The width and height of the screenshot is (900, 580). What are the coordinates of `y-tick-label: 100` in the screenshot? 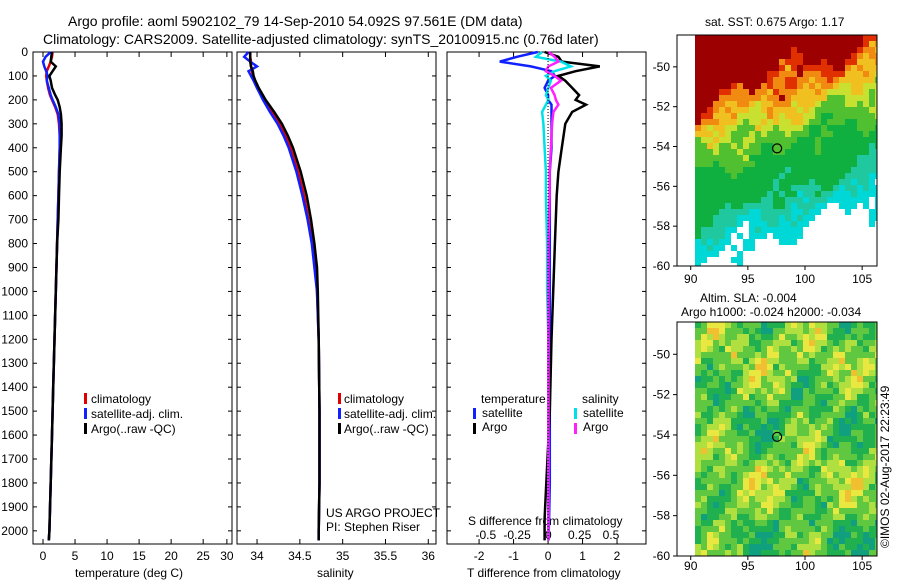 It's located at (18, 76).